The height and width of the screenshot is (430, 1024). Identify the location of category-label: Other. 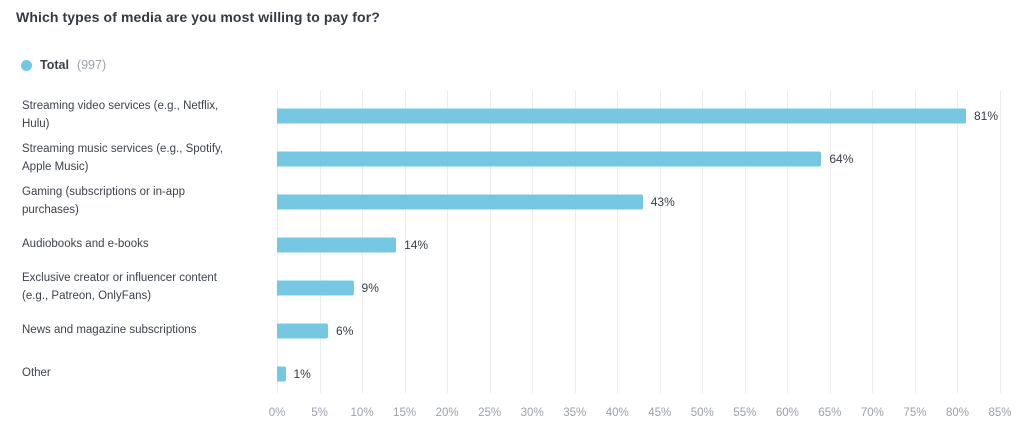
(36, 372).